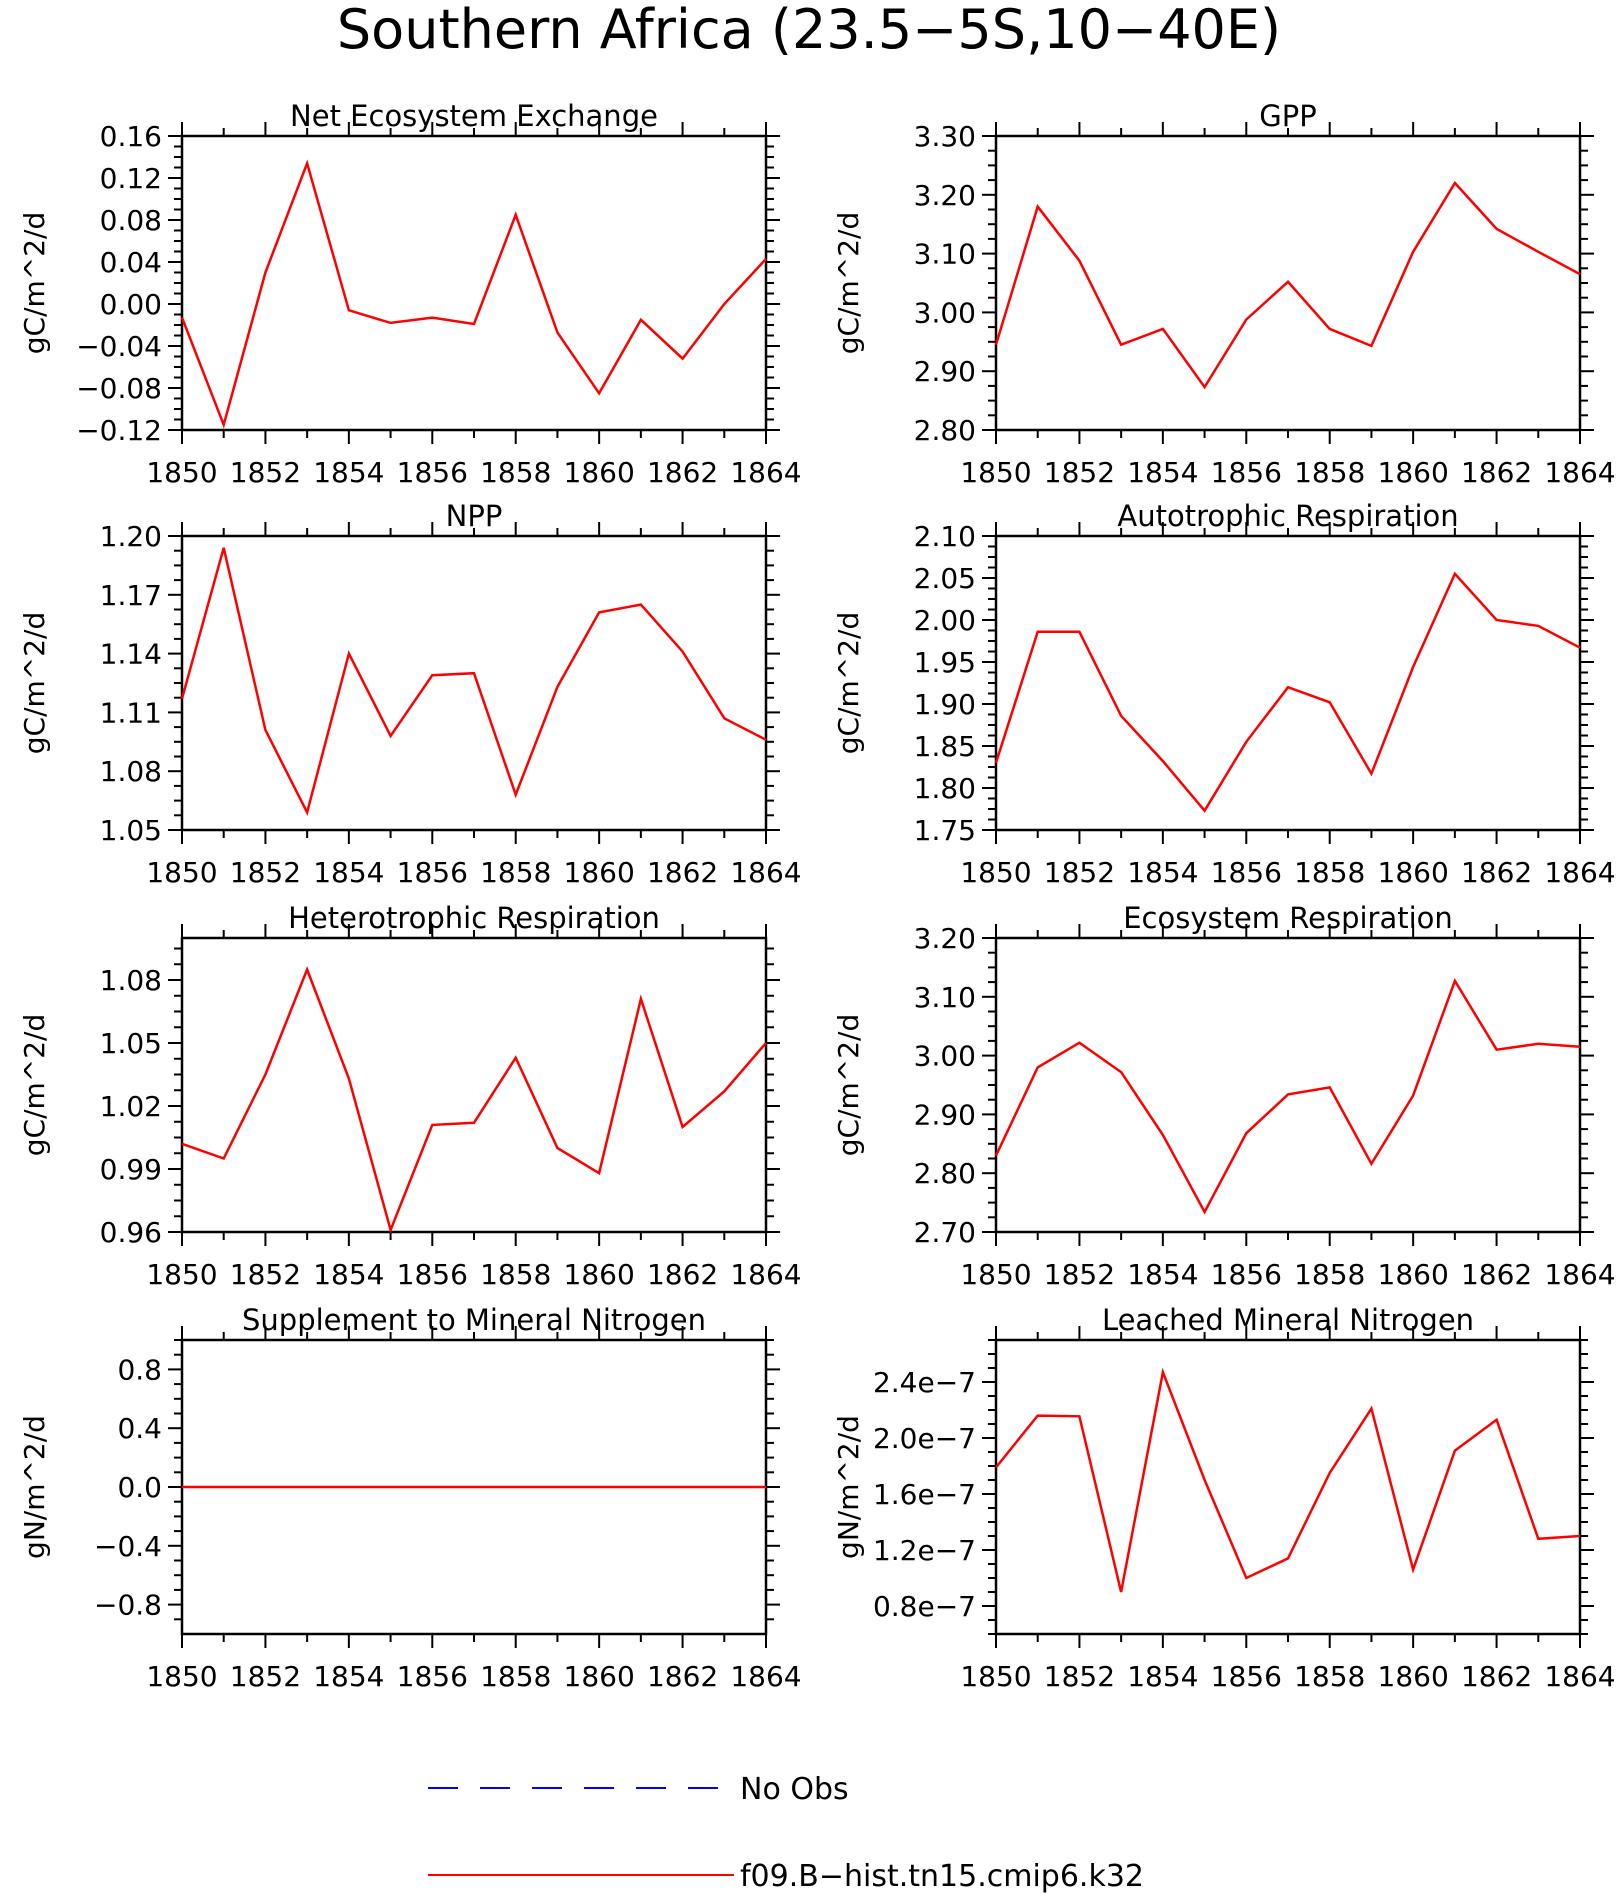 The width and height of the screenshot is (1618, 1893). Describe the element at coordinates (119, 388) in the screenshot. I see `y-tick-label: −0.08` at that location.